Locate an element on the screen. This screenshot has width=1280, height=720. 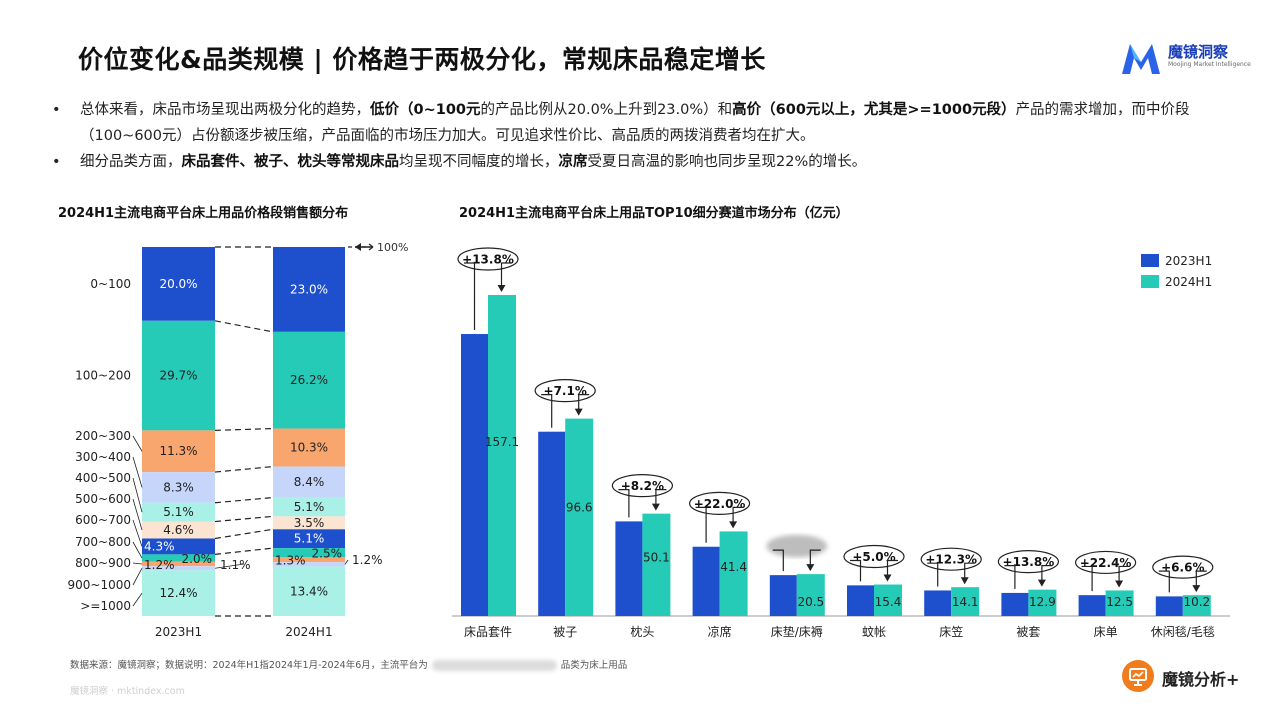
watermark: 魔镜洞察 · mktindex.com is located at coordinates (127, 691).